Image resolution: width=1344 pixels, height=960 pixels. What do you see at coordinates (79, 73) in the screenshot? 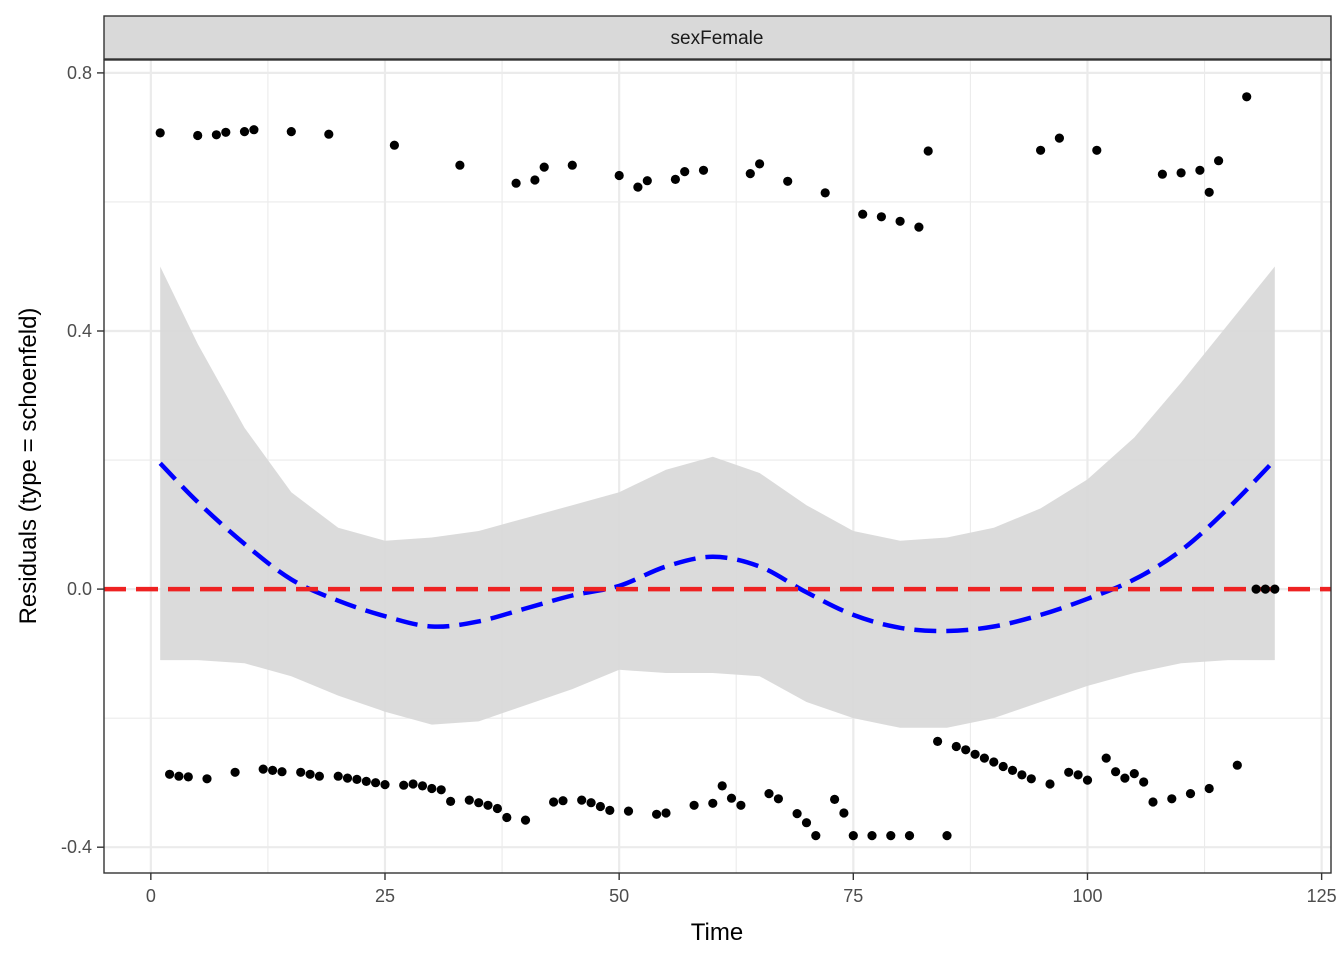
I see `y-tick-label: 0.8` at bounding box center [79, 73].